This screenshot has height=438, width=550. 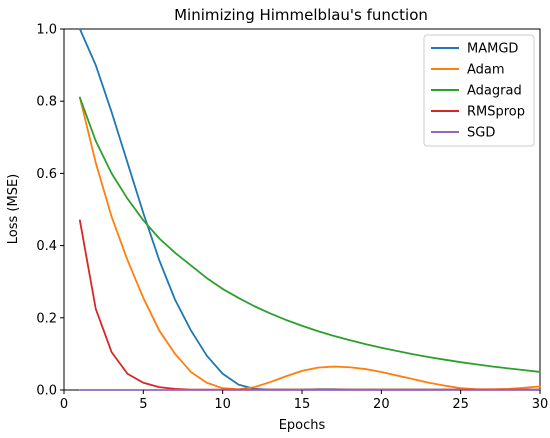 What do you see at coordinates (13, 209) in the screenshot?
I see `y-axis-label: Loss (MSE)` at bounding box center [13, 209].